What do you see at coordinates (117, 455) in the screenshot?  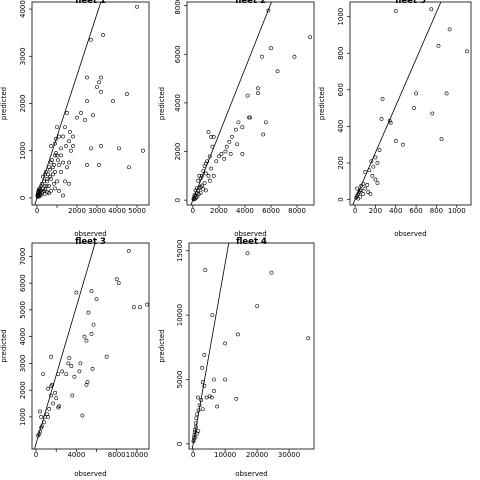 I see `x-tick-label: 8000` at bounding box center [117, 455].